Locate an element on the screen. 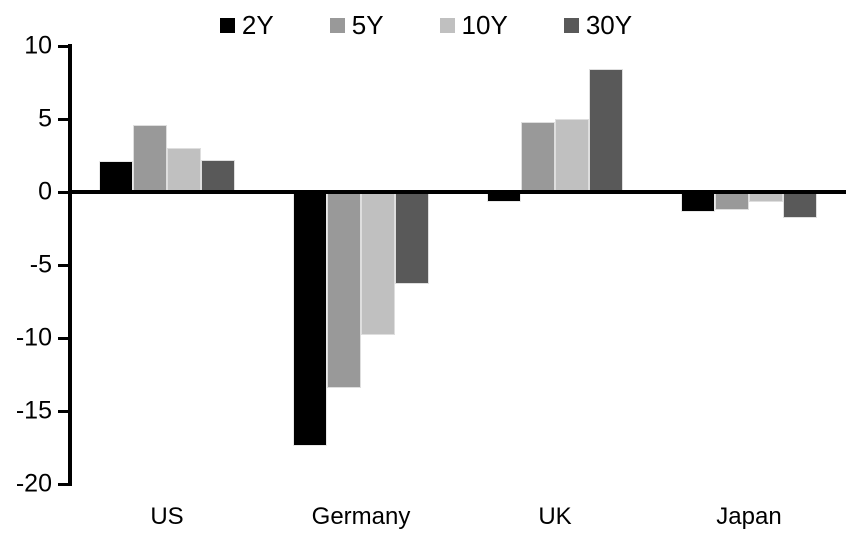 This screenshot has width=852, height=539. y-tick-label: 10 is located at coordinates (38, 45).